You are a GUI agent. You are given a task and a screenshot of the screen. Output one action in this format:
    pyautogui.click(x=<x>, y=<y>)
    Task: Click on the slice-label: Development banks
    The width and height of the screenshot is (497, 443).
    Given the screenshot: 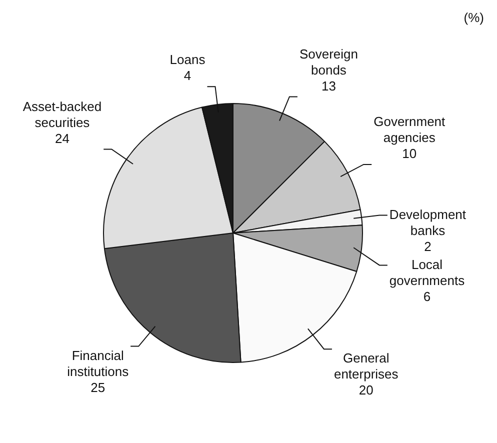 What is the action you would take?
    pyautogui.click(x=427, y=222)
    